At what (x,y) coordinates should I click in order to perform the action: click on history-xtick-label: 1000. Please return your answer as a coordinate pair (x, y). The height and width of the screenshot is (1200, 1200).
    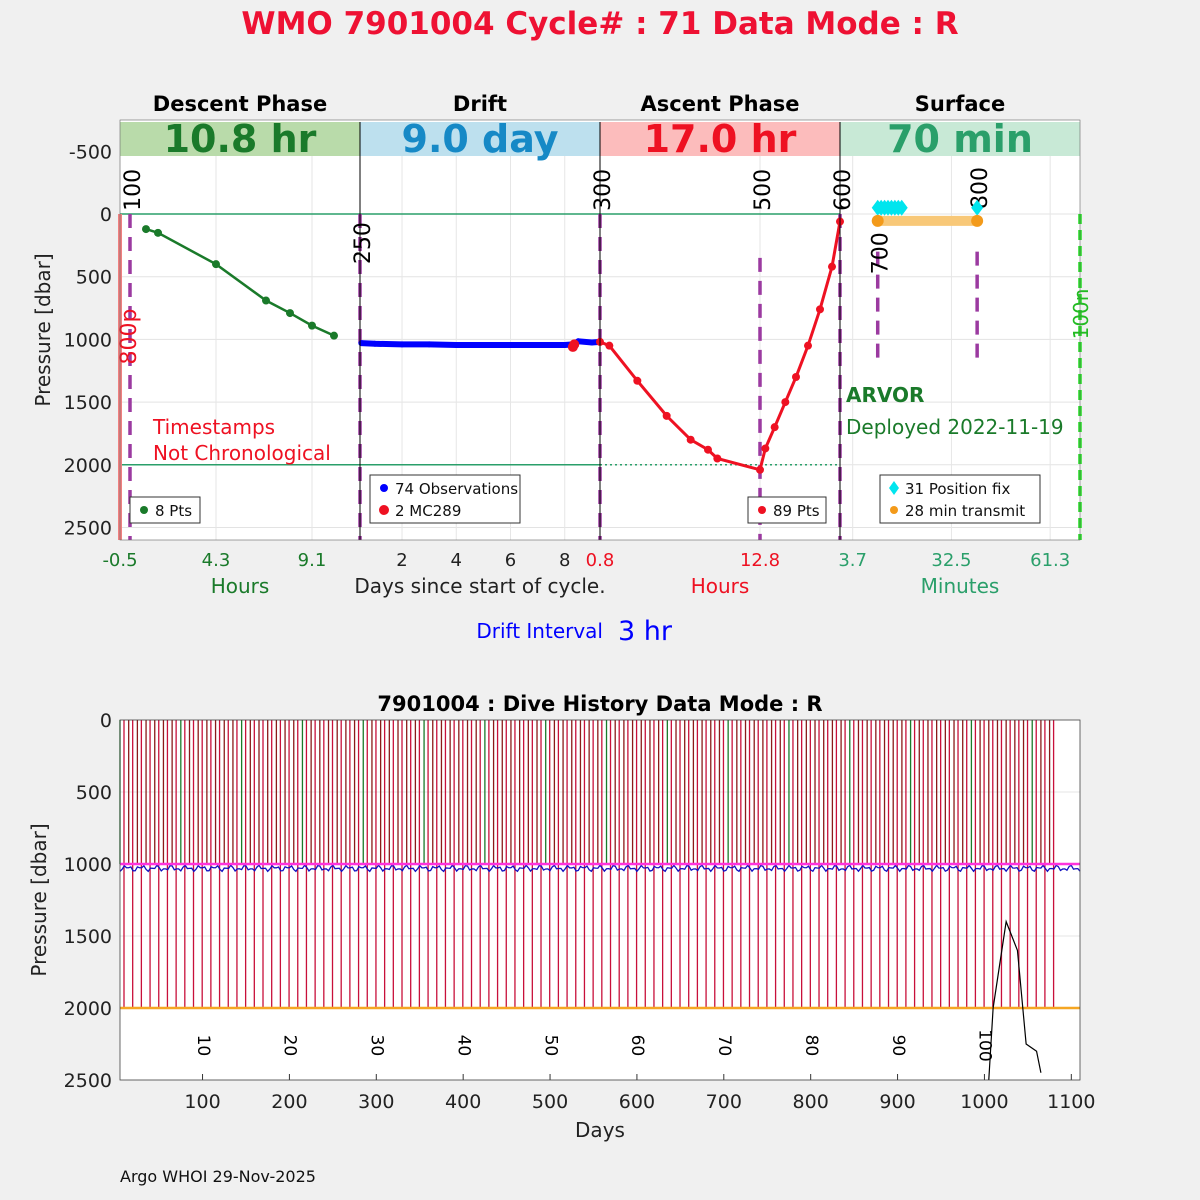
    Looking at the image, I should click on (984, 1102).